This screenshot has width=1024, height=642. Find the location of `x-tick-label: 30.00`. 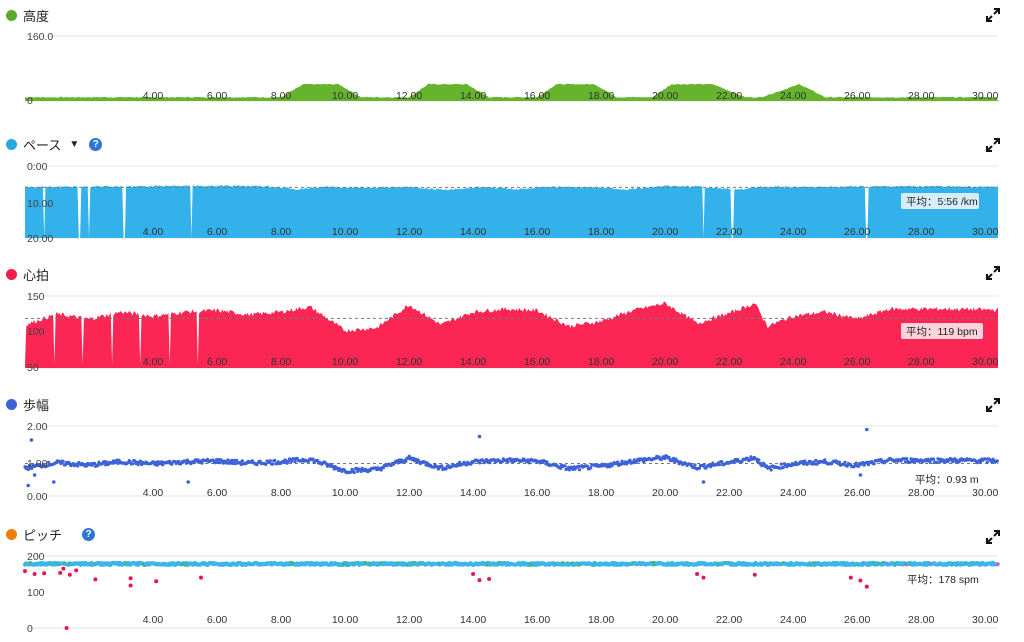

x-tick-label: 30.00 is located at coordinates (985, 620).